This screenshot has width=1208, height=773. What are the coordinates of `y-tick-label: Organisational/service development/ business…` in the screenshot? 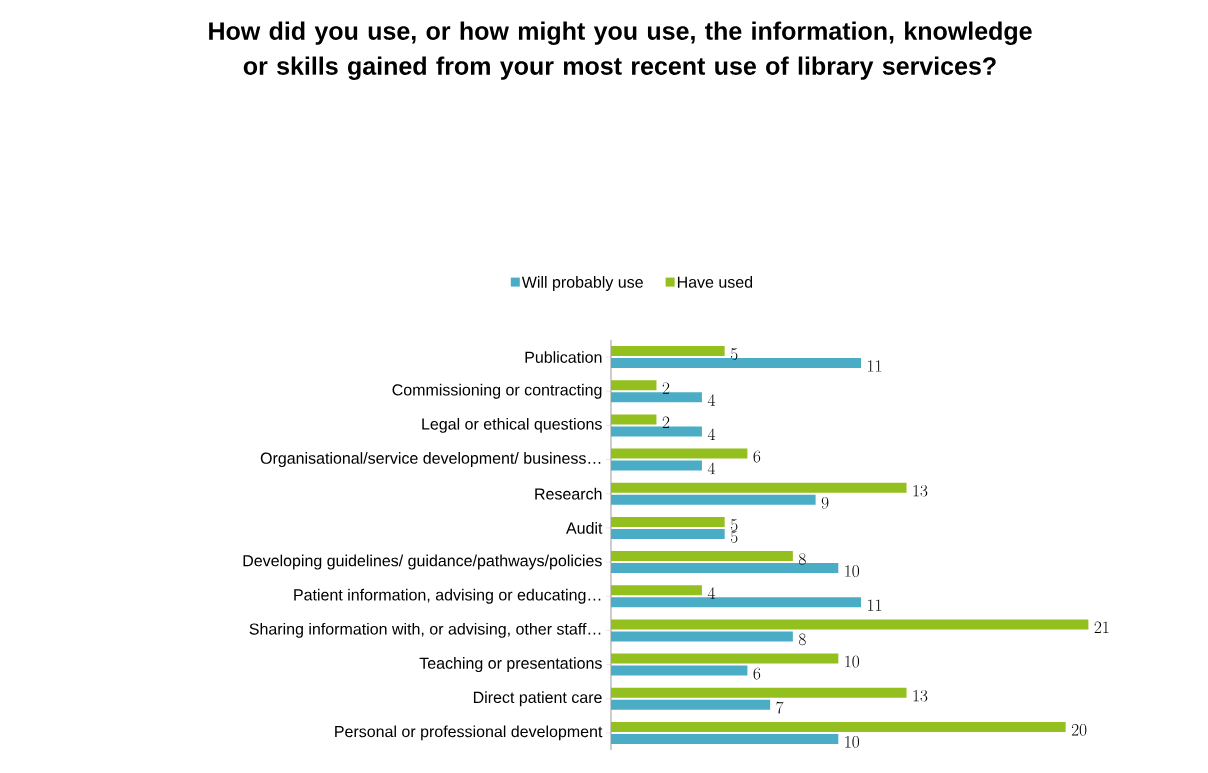 It's located at (430, 460).